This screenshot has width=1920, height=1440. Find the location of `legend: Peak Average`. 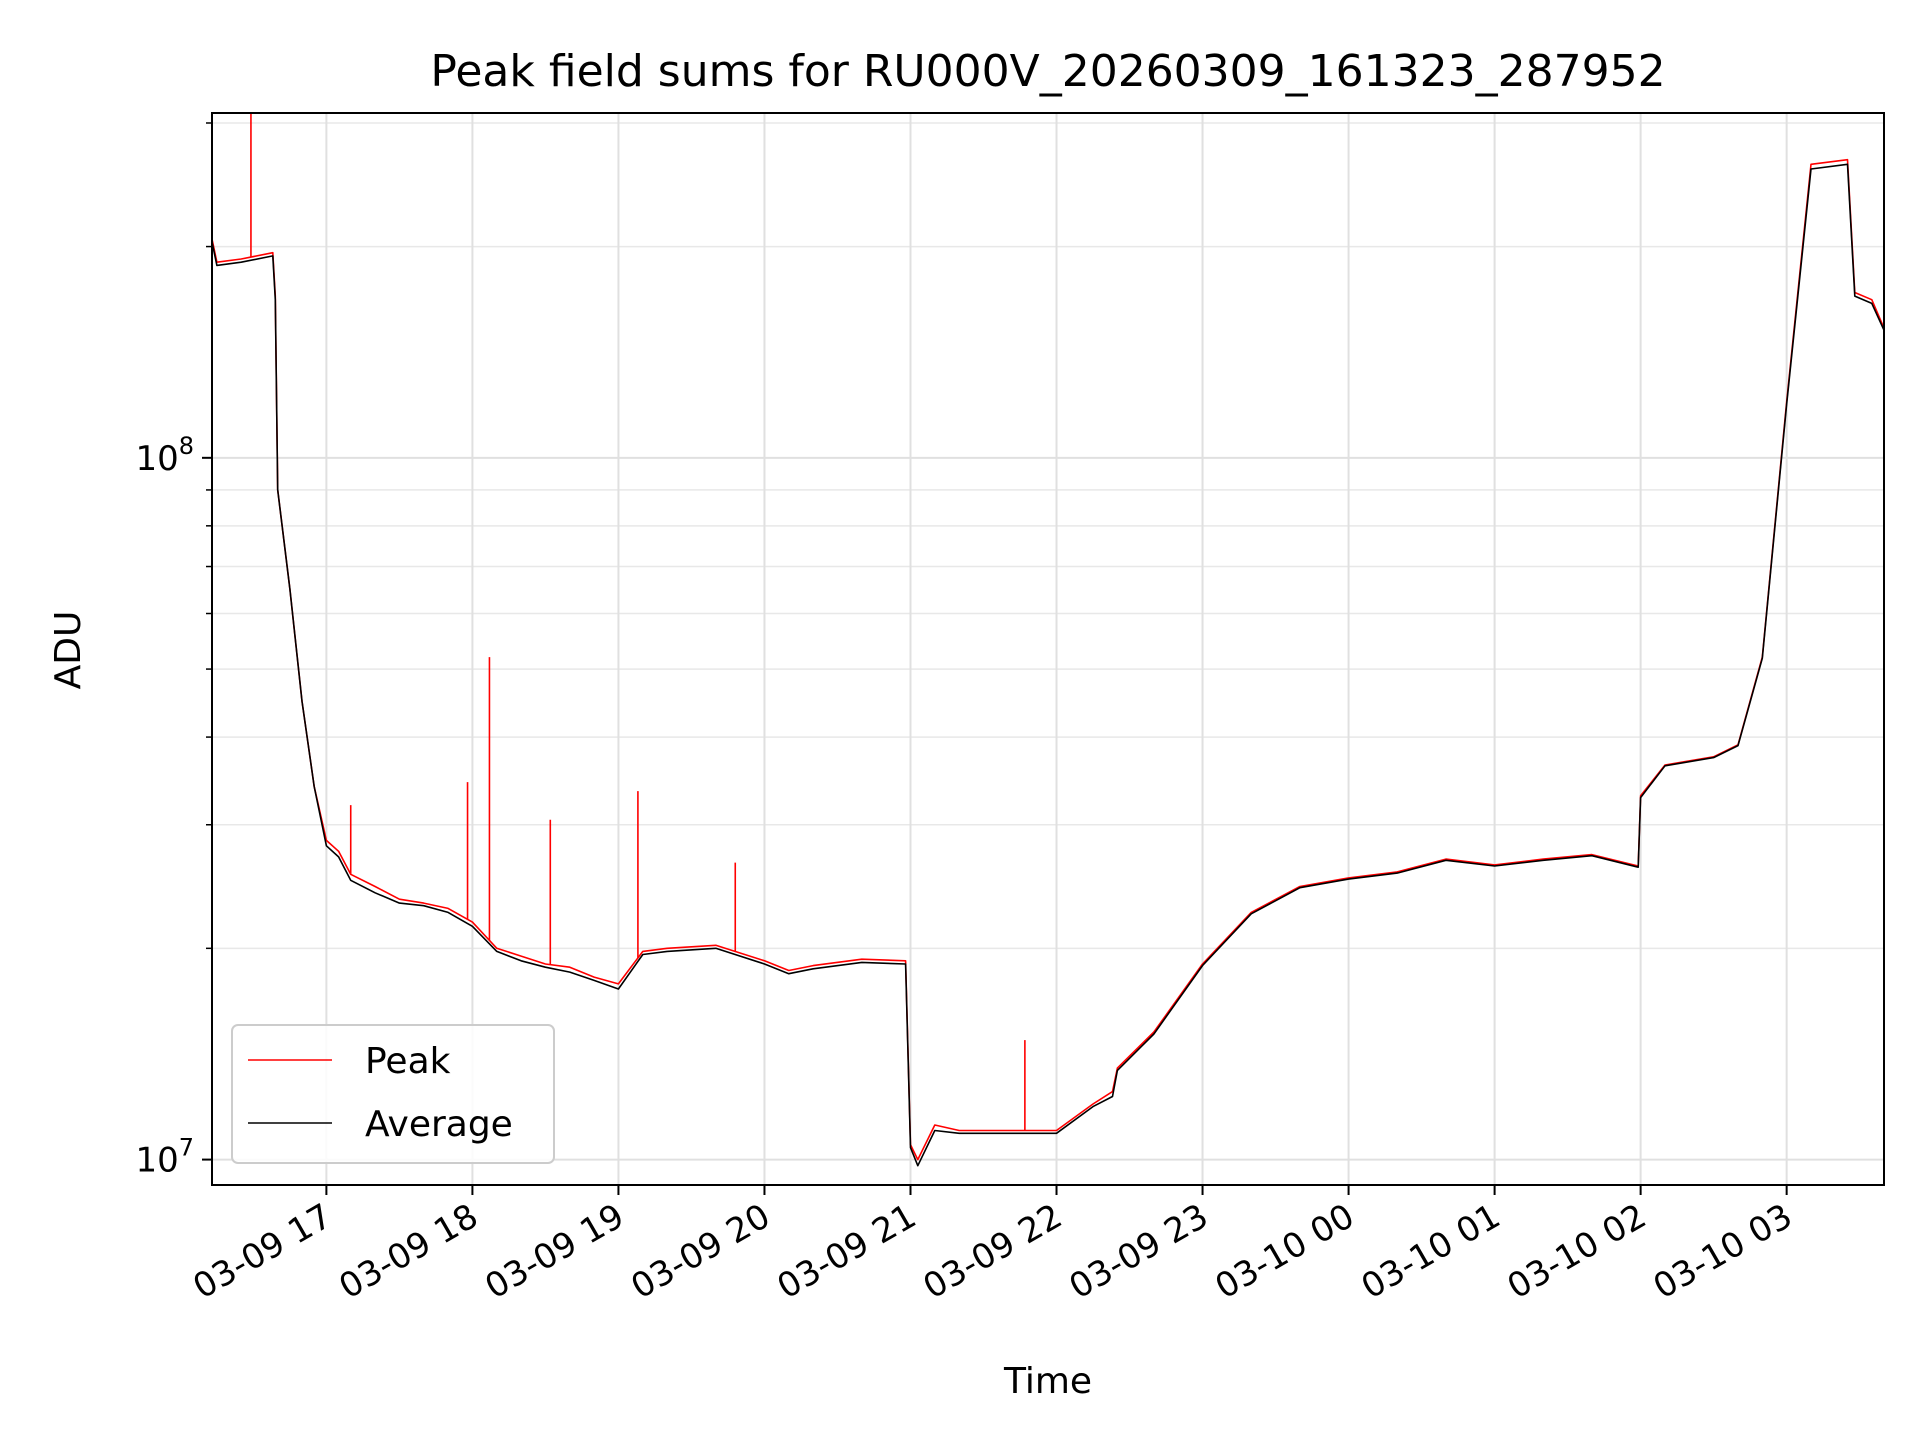

legend: Peak Average is located at coordinates (393, 1094).